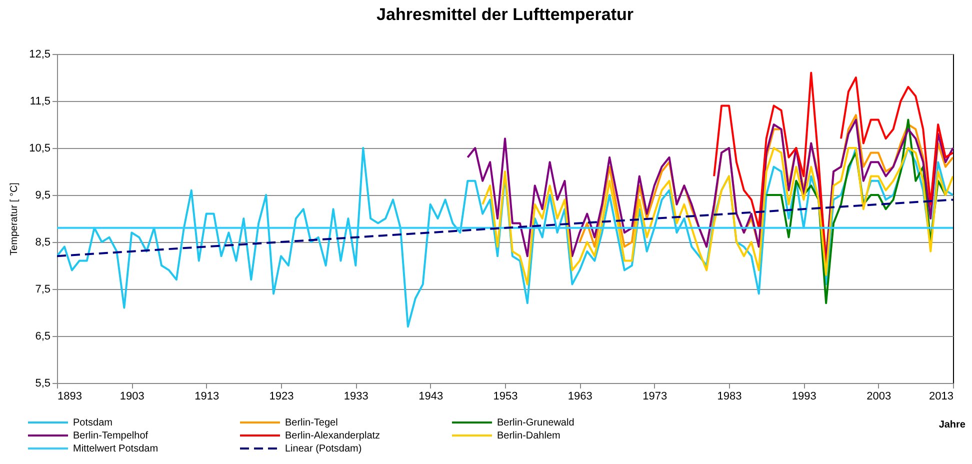 Image resolution: width=972 pixels, height=464 pixels. Describe the element at coordinates (14, 219) in the screenshot. I see `y-axis-title: Temperatur [ °C]` at that location.